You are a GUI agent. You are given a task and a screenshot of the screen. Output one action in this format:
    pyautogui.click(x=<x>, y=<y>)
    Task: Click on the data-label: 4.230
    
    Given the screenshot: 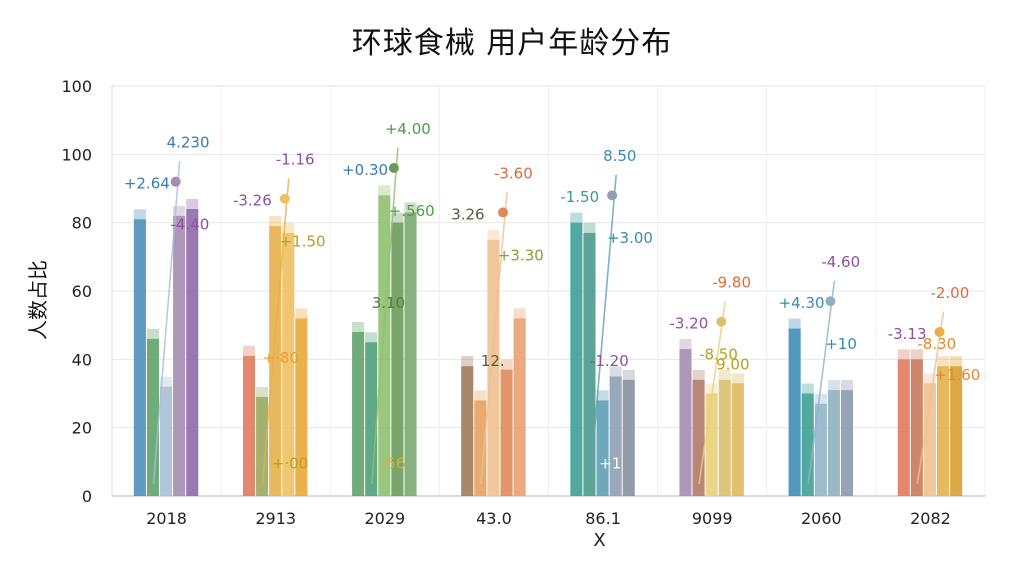 What is the action you would take?
    pyautogui.click(x=188, y=143)
    